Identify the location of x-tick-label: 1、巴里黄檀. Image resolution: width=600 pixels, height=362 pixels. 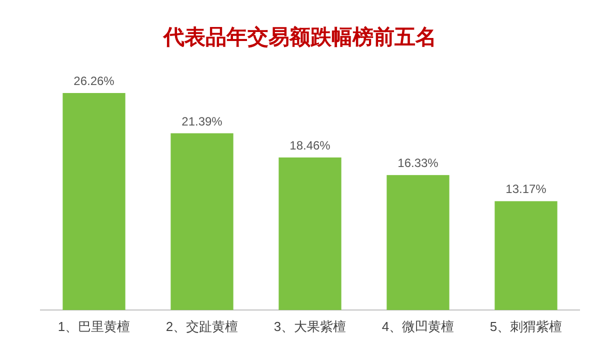
(94, 326).